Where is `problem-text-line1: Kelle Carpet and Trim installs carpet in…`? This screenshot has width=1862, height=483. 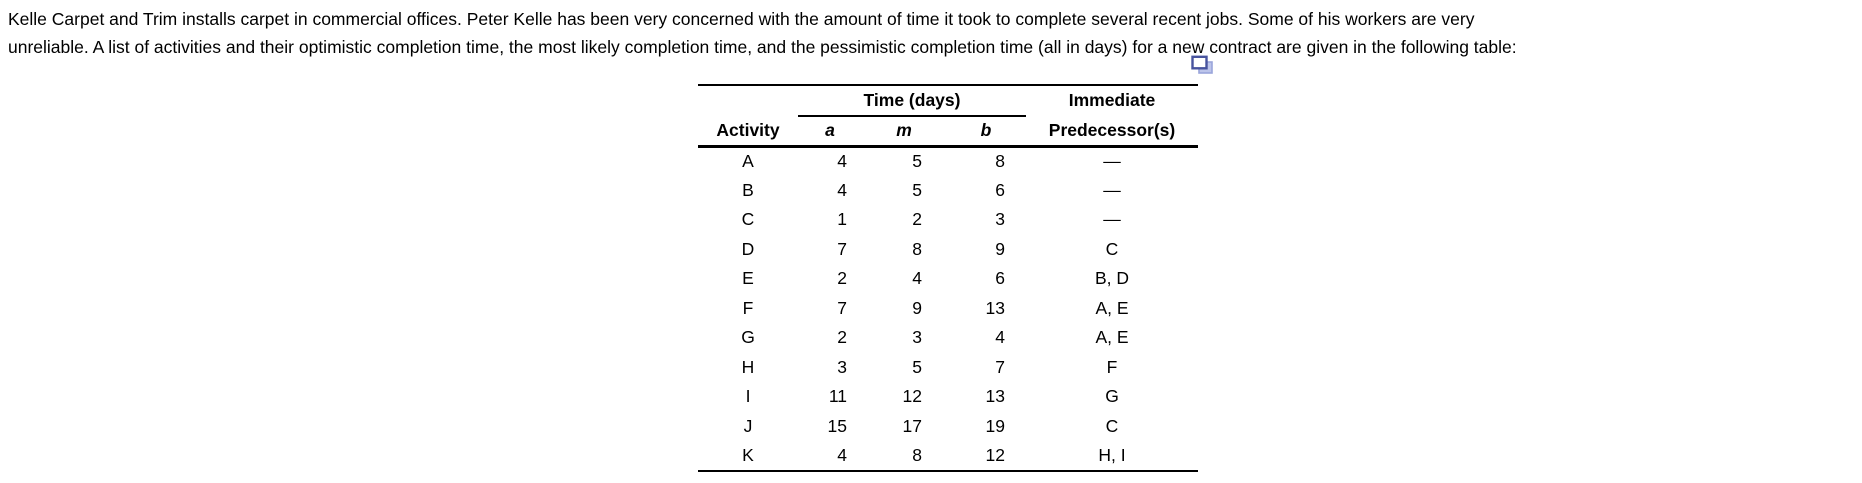 problem-text-line1: Kelle Carpet and Trim installs carpet in… is located at coordinates (741, 19).